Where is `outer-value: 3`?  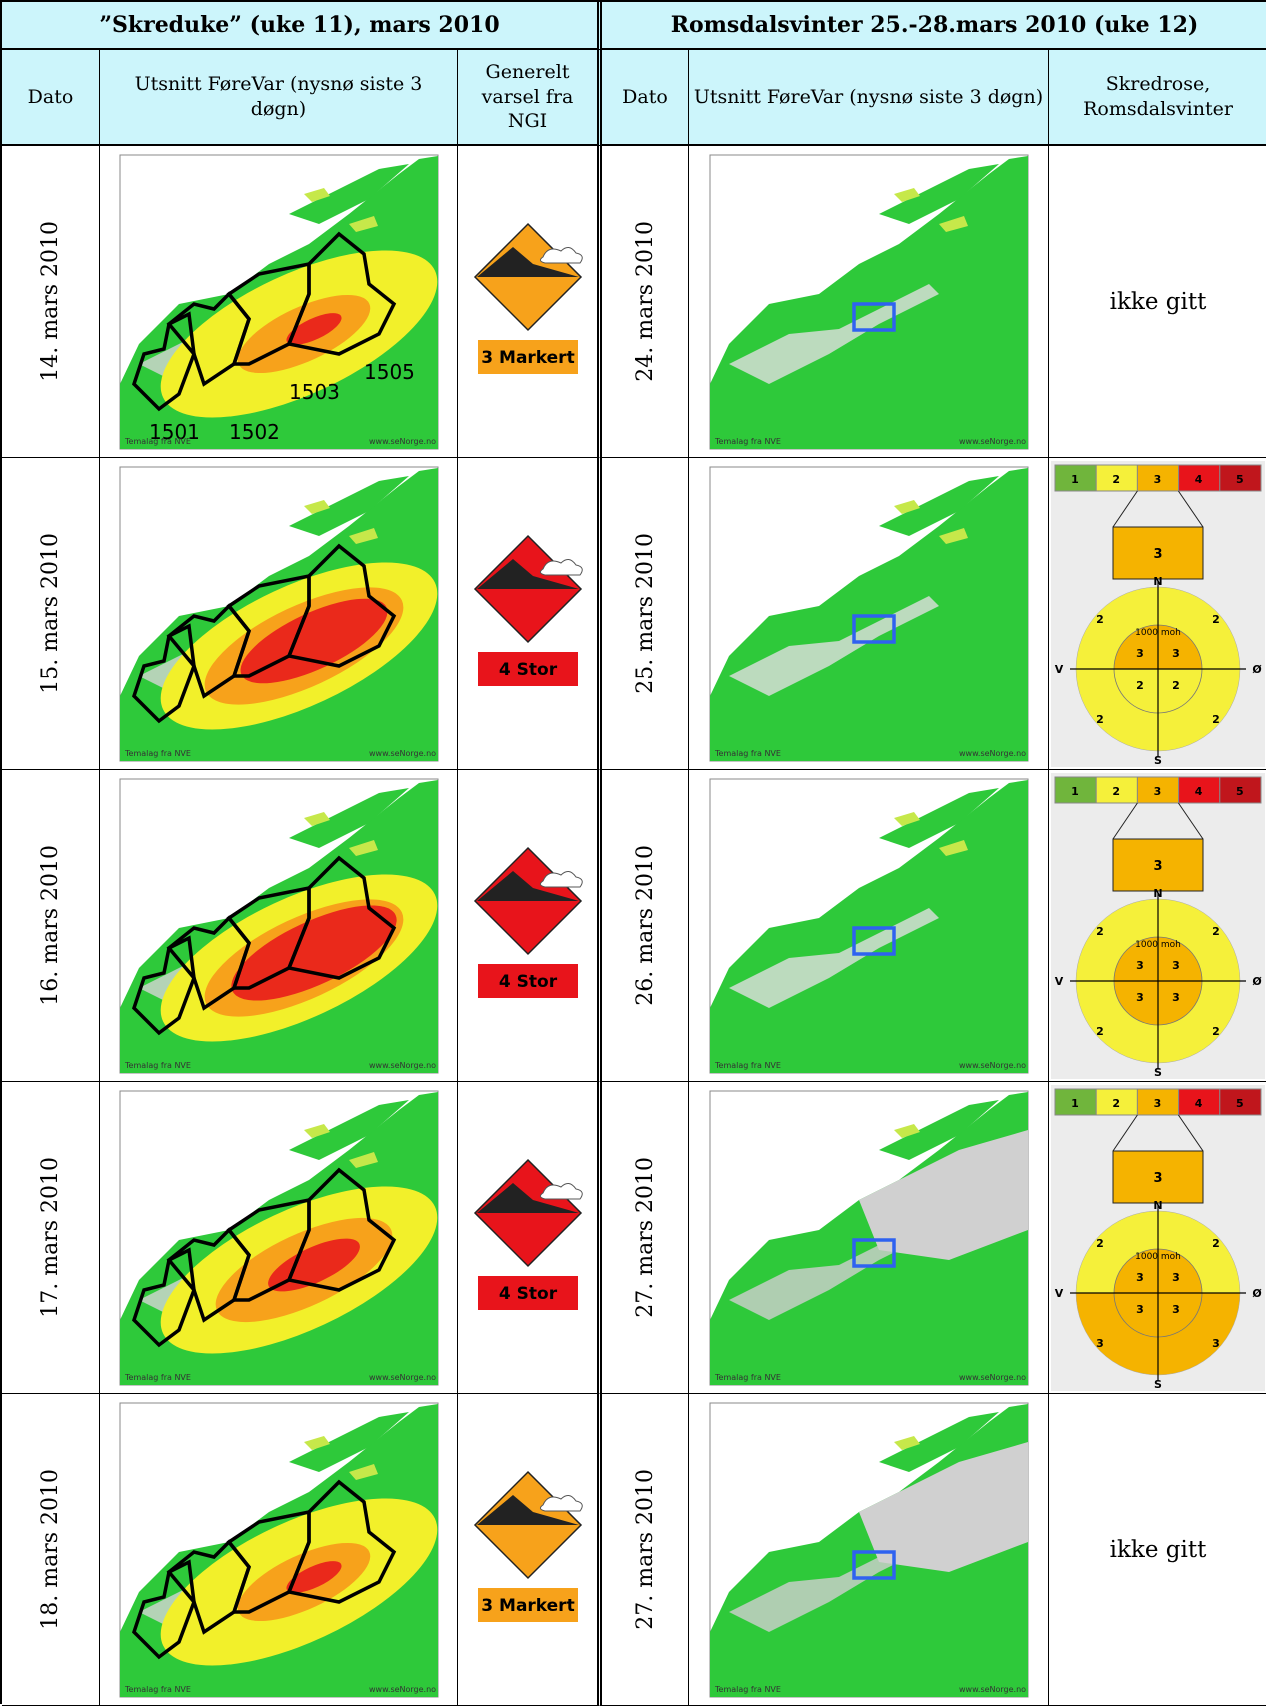 outer-value: 3 is located at coordinates (1100, 1343).